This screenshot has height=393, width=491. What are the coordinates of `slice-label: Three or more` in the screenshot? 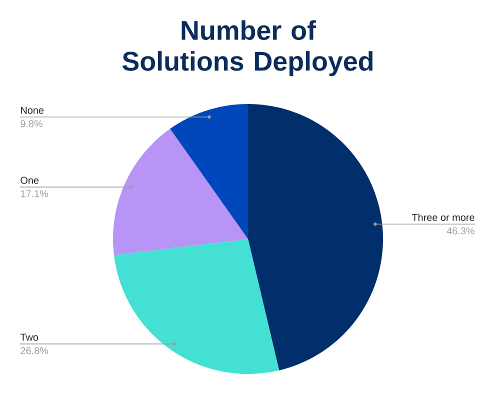 It's located at (443, 217).